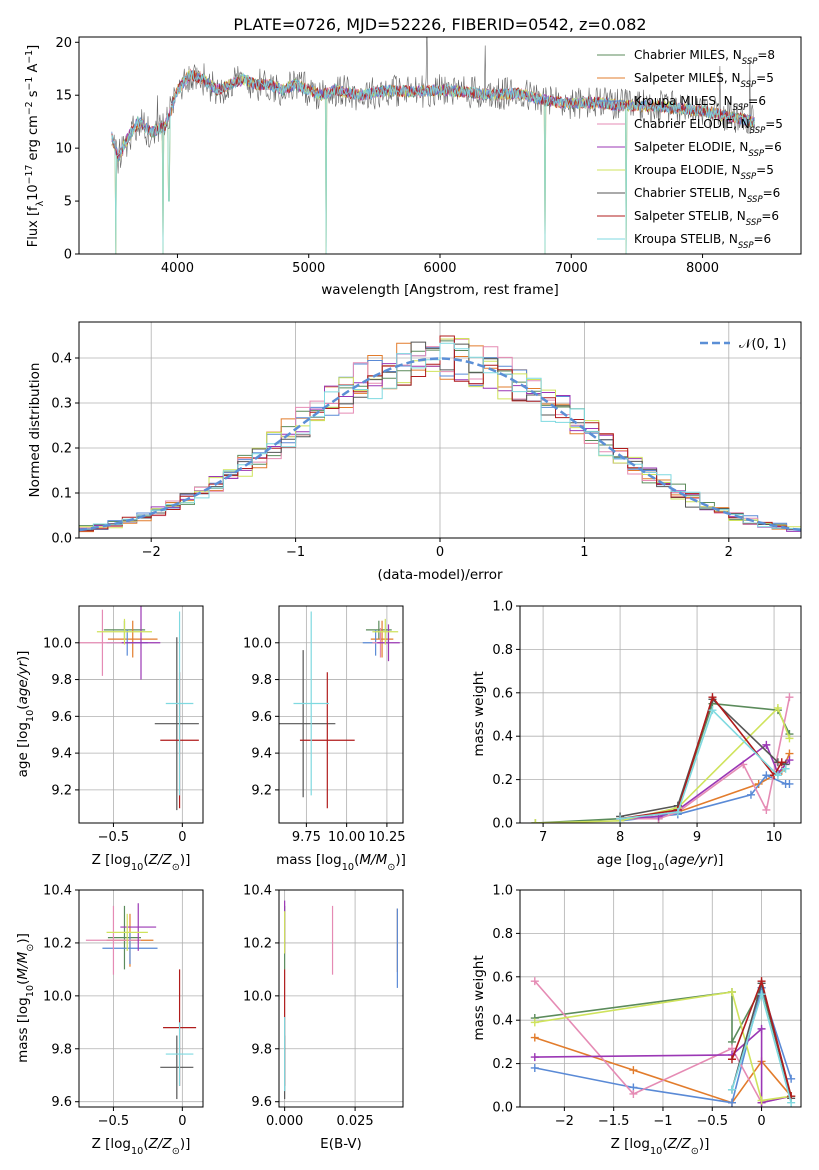  Describe the element at coordinates (584, 552) in the screenshot. I see `x-tick-label: 1` at that location.